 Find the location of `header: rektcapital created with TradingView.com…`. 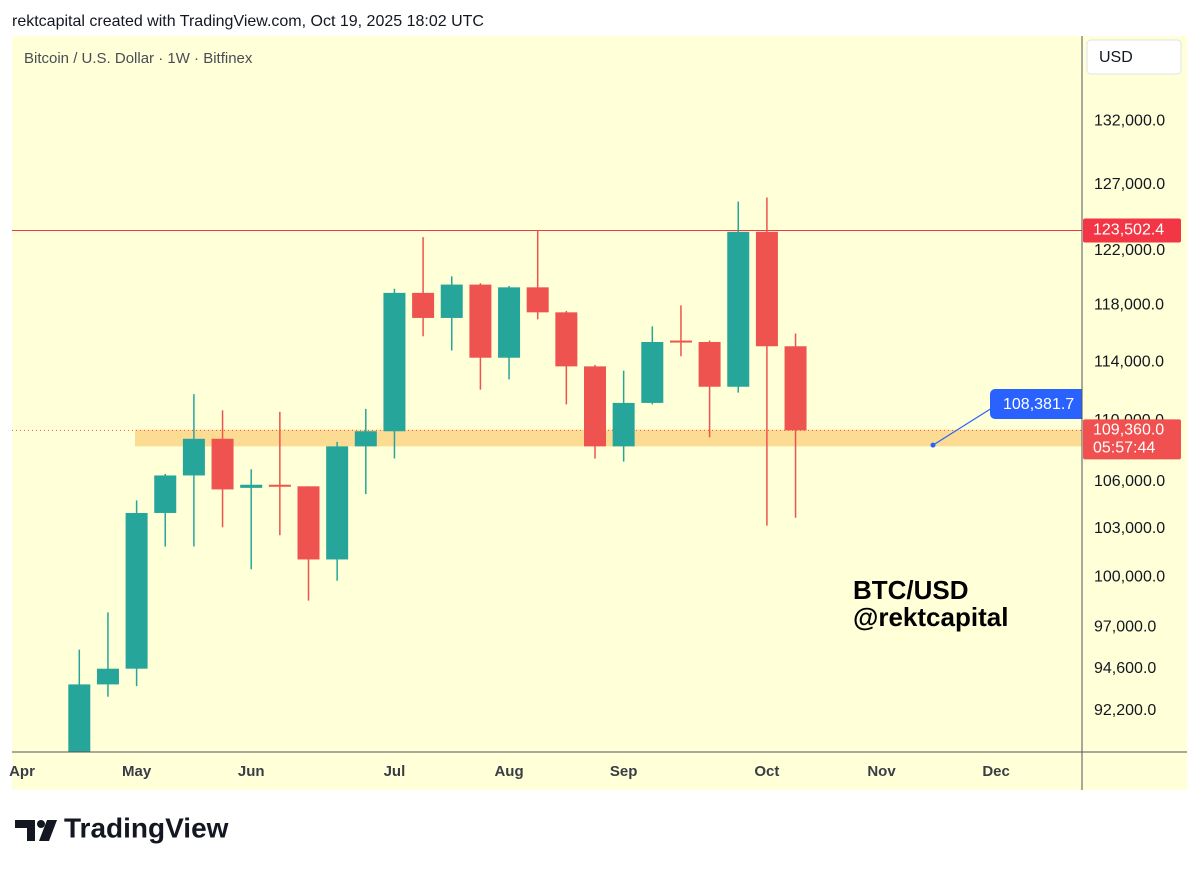

header: rektcapital created with TradingView.com… is located at coordinates (248, 21).